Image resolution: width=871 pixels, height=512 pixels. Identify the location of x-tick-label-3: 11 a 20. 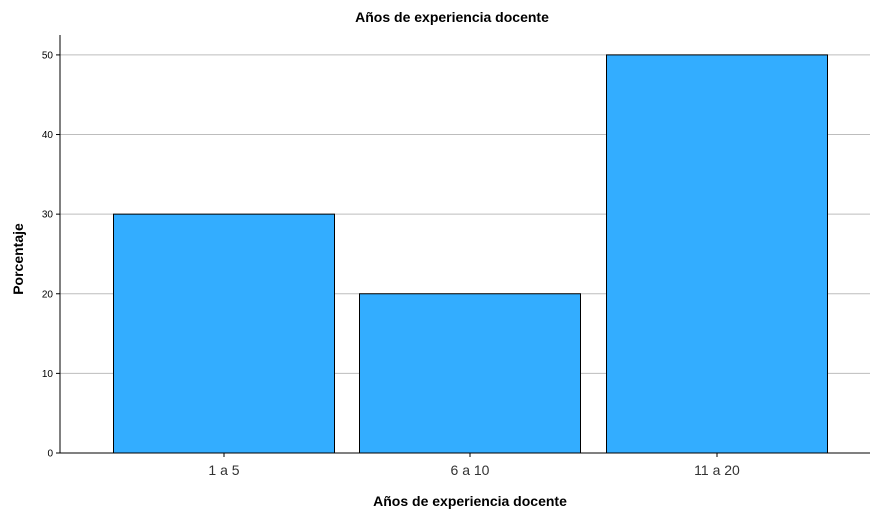
(717, 470).